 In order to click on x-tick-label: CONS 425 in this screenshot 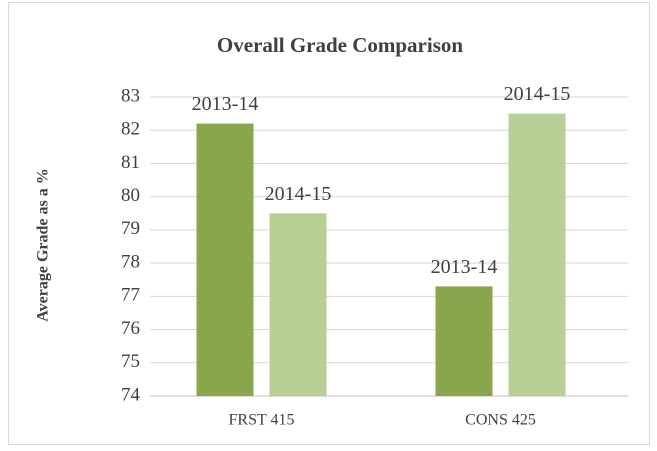, I will do `click(500, 420)`.